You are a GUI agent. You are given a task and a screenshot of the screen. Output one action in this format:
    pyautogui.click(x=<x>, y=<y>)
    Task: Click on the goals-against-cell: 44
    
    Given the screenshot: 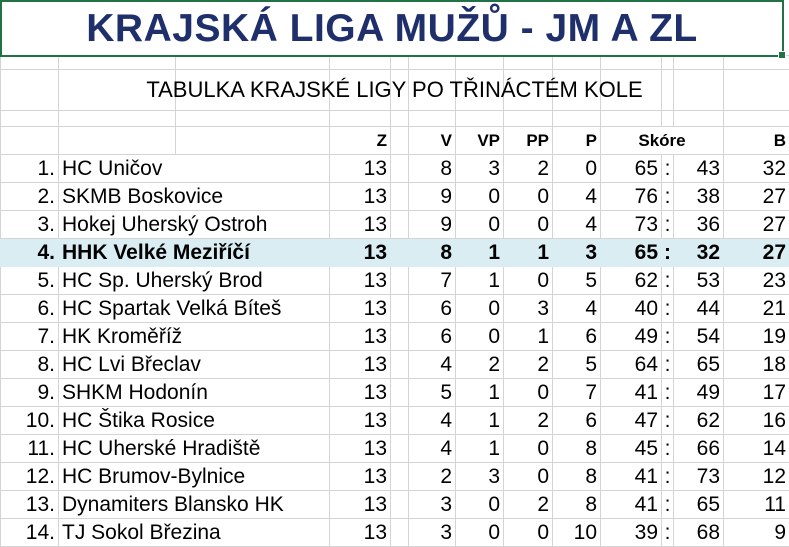 What is the action you would take?
    pyautogui.click(x=699, y=309)
    